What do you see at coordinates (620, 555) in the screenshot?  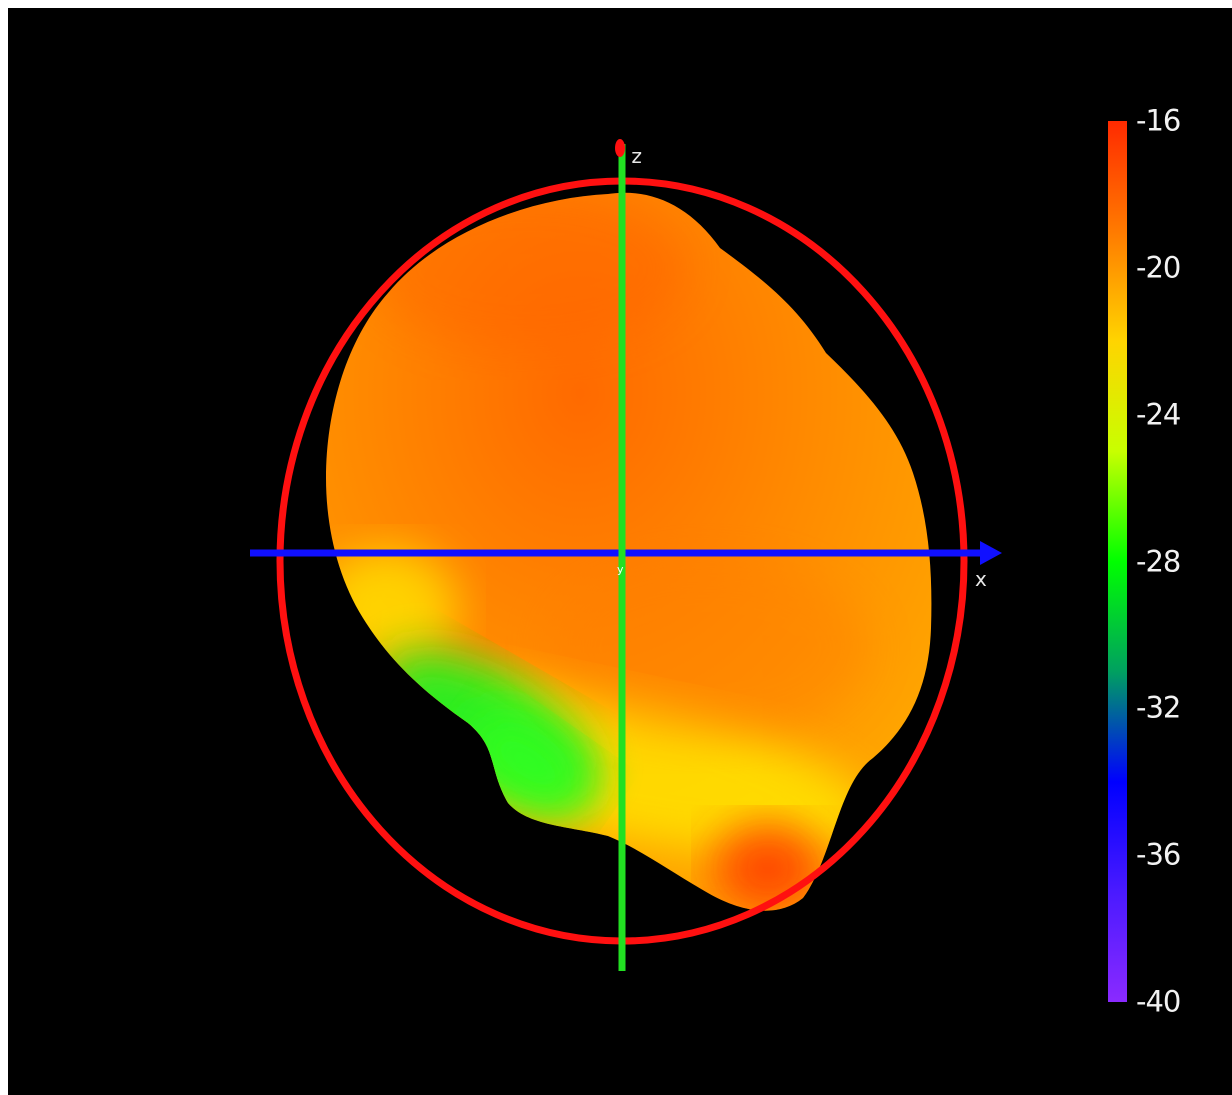 I see `z-axis` at bounding box center [620, 555].